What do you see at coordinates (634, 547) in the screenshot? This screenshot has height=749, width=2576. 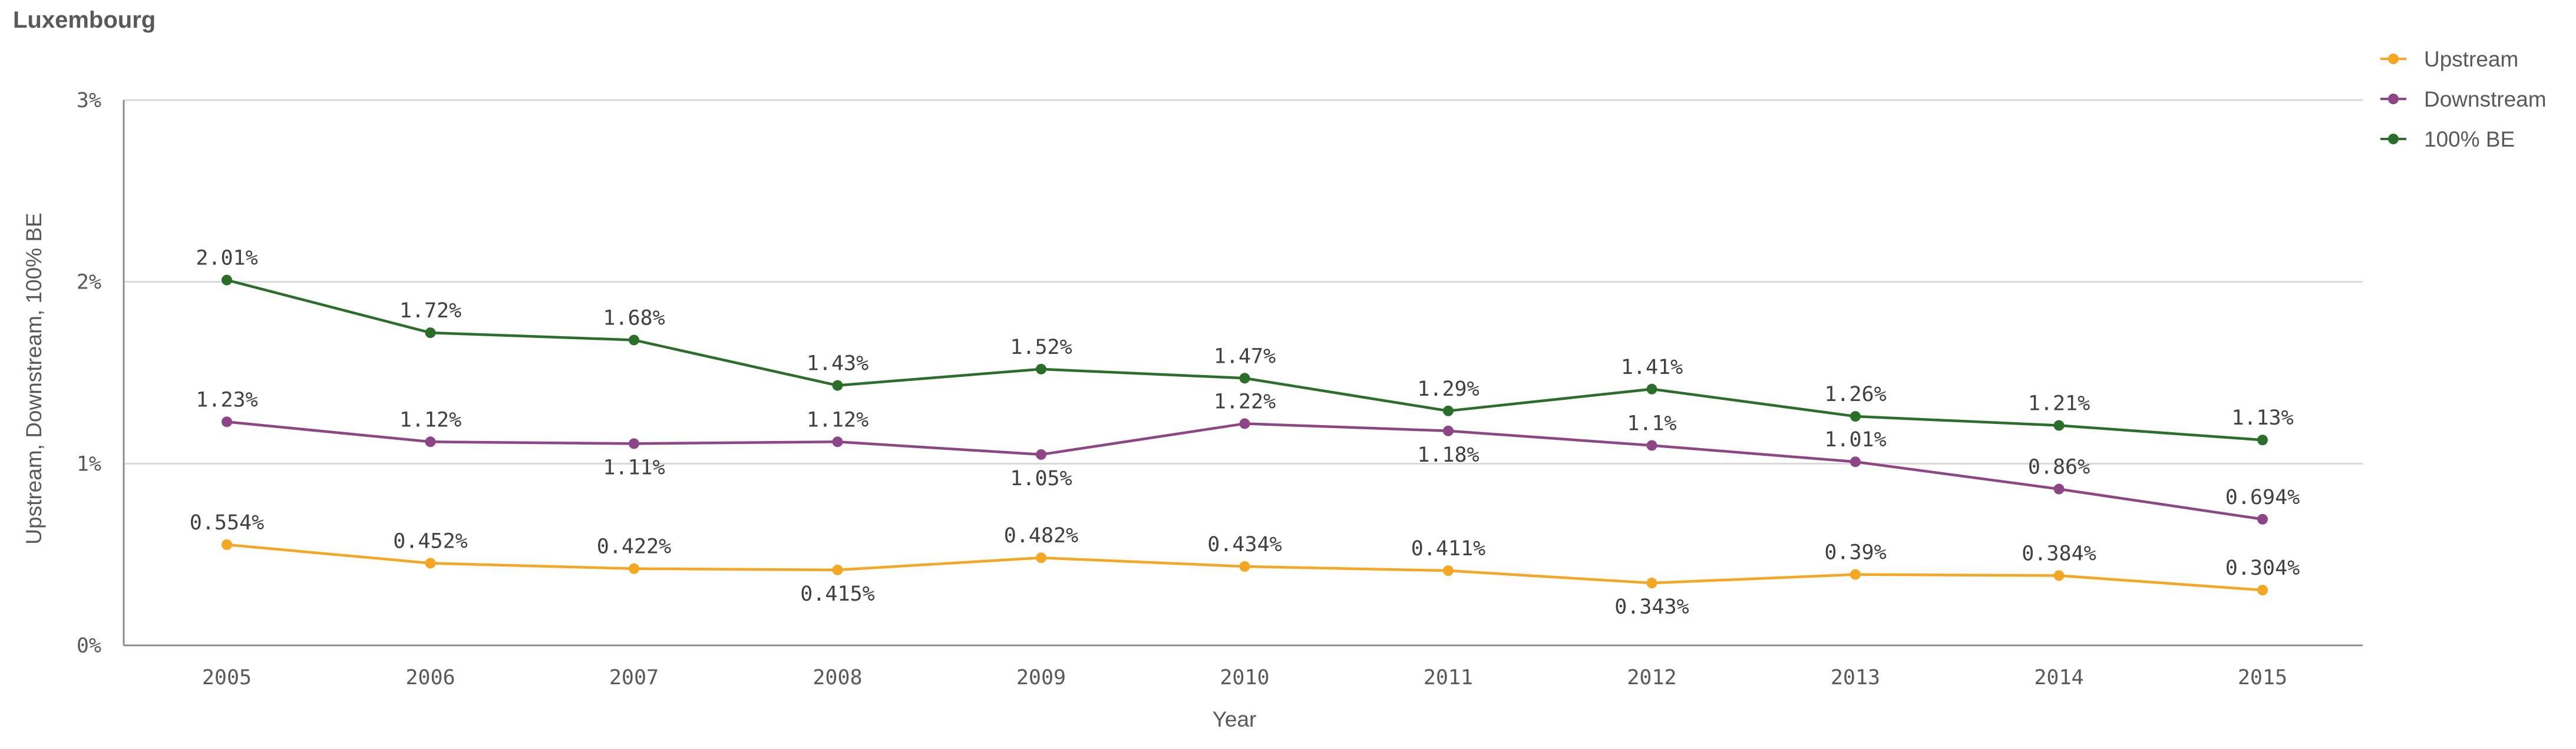 I see `data-label: 0.422%` at bounding box center [634, 547].